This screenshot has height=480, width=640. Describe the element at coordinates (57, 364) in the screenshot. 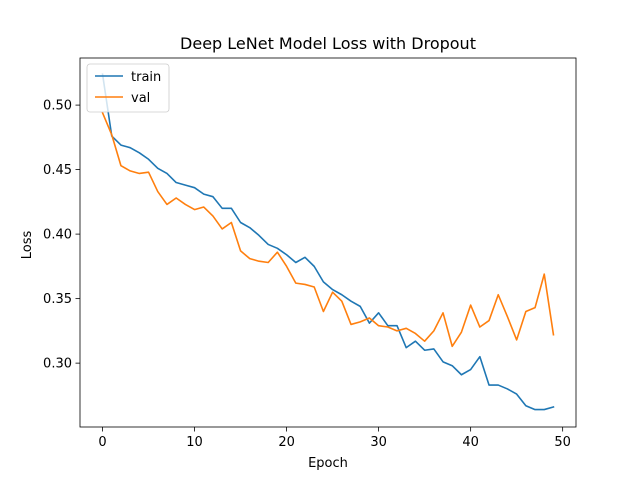

I see `y-tick-label: 0.30` at that location.